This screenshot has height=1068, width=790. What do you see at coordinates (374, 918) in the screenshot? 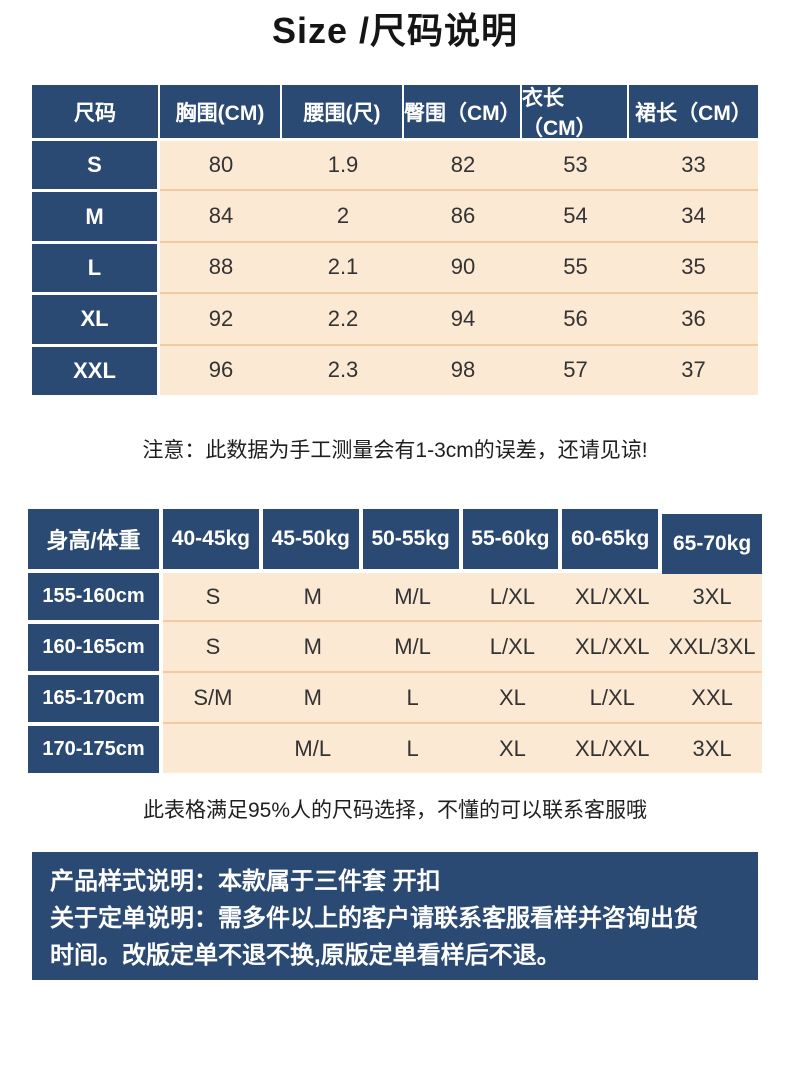
I see `order-note-line-1: 关于定单说明：需多件以上的客户请联系客服看样并咨询出货` at bounding box center [374, 918].